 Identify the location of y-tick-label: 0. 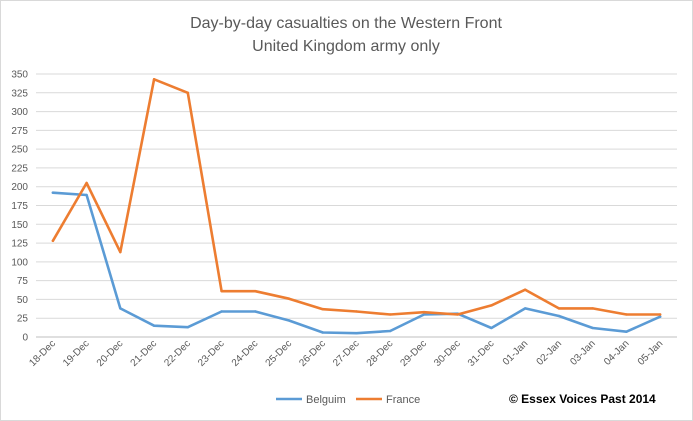
(25, 338).